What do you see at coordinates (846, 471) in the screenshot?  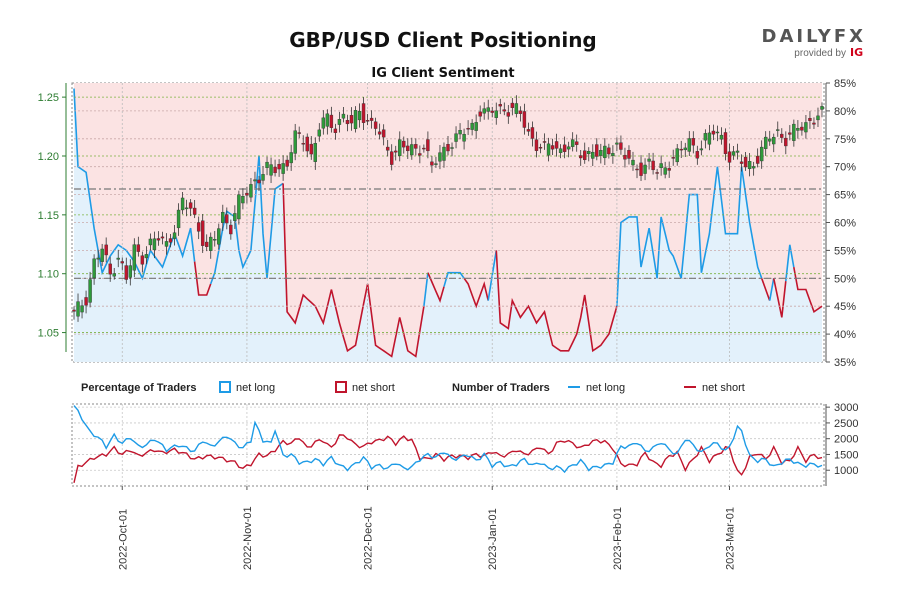 I see `count-tick-label: 1000` at bounding box center [846, 471].